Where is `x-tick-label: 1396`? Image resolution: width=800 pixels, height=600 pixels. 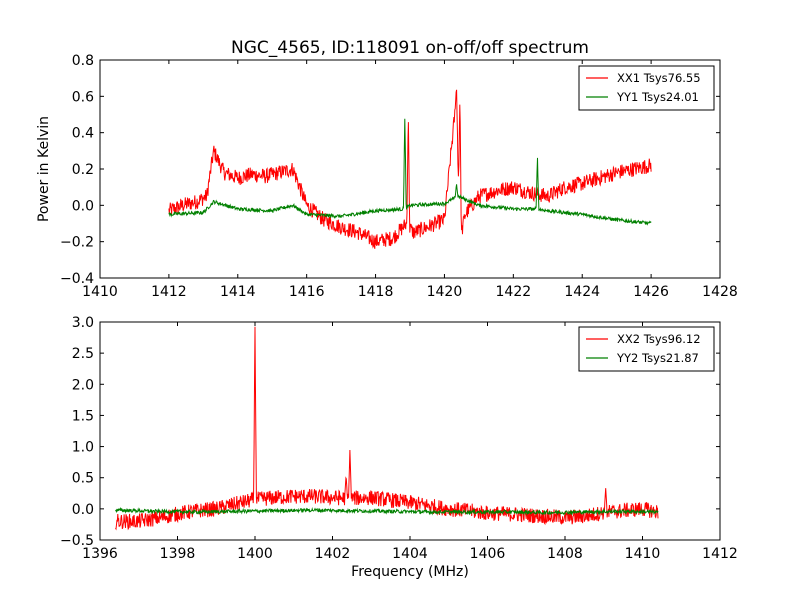
x-tick-label: 1396 is located at coordinates (100, 554).